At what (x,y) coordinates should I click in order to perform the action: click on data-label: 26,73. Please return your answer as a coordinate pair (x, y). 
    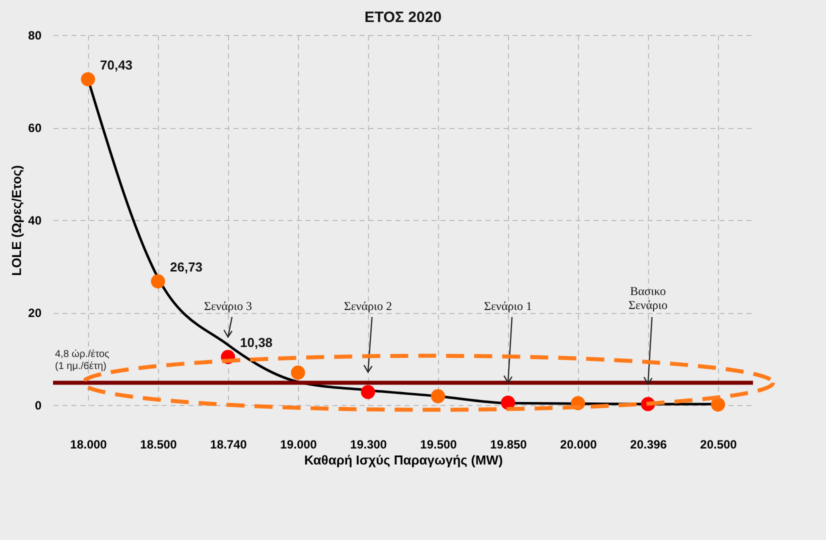
    Looking at the image, I should click on (186, 266).